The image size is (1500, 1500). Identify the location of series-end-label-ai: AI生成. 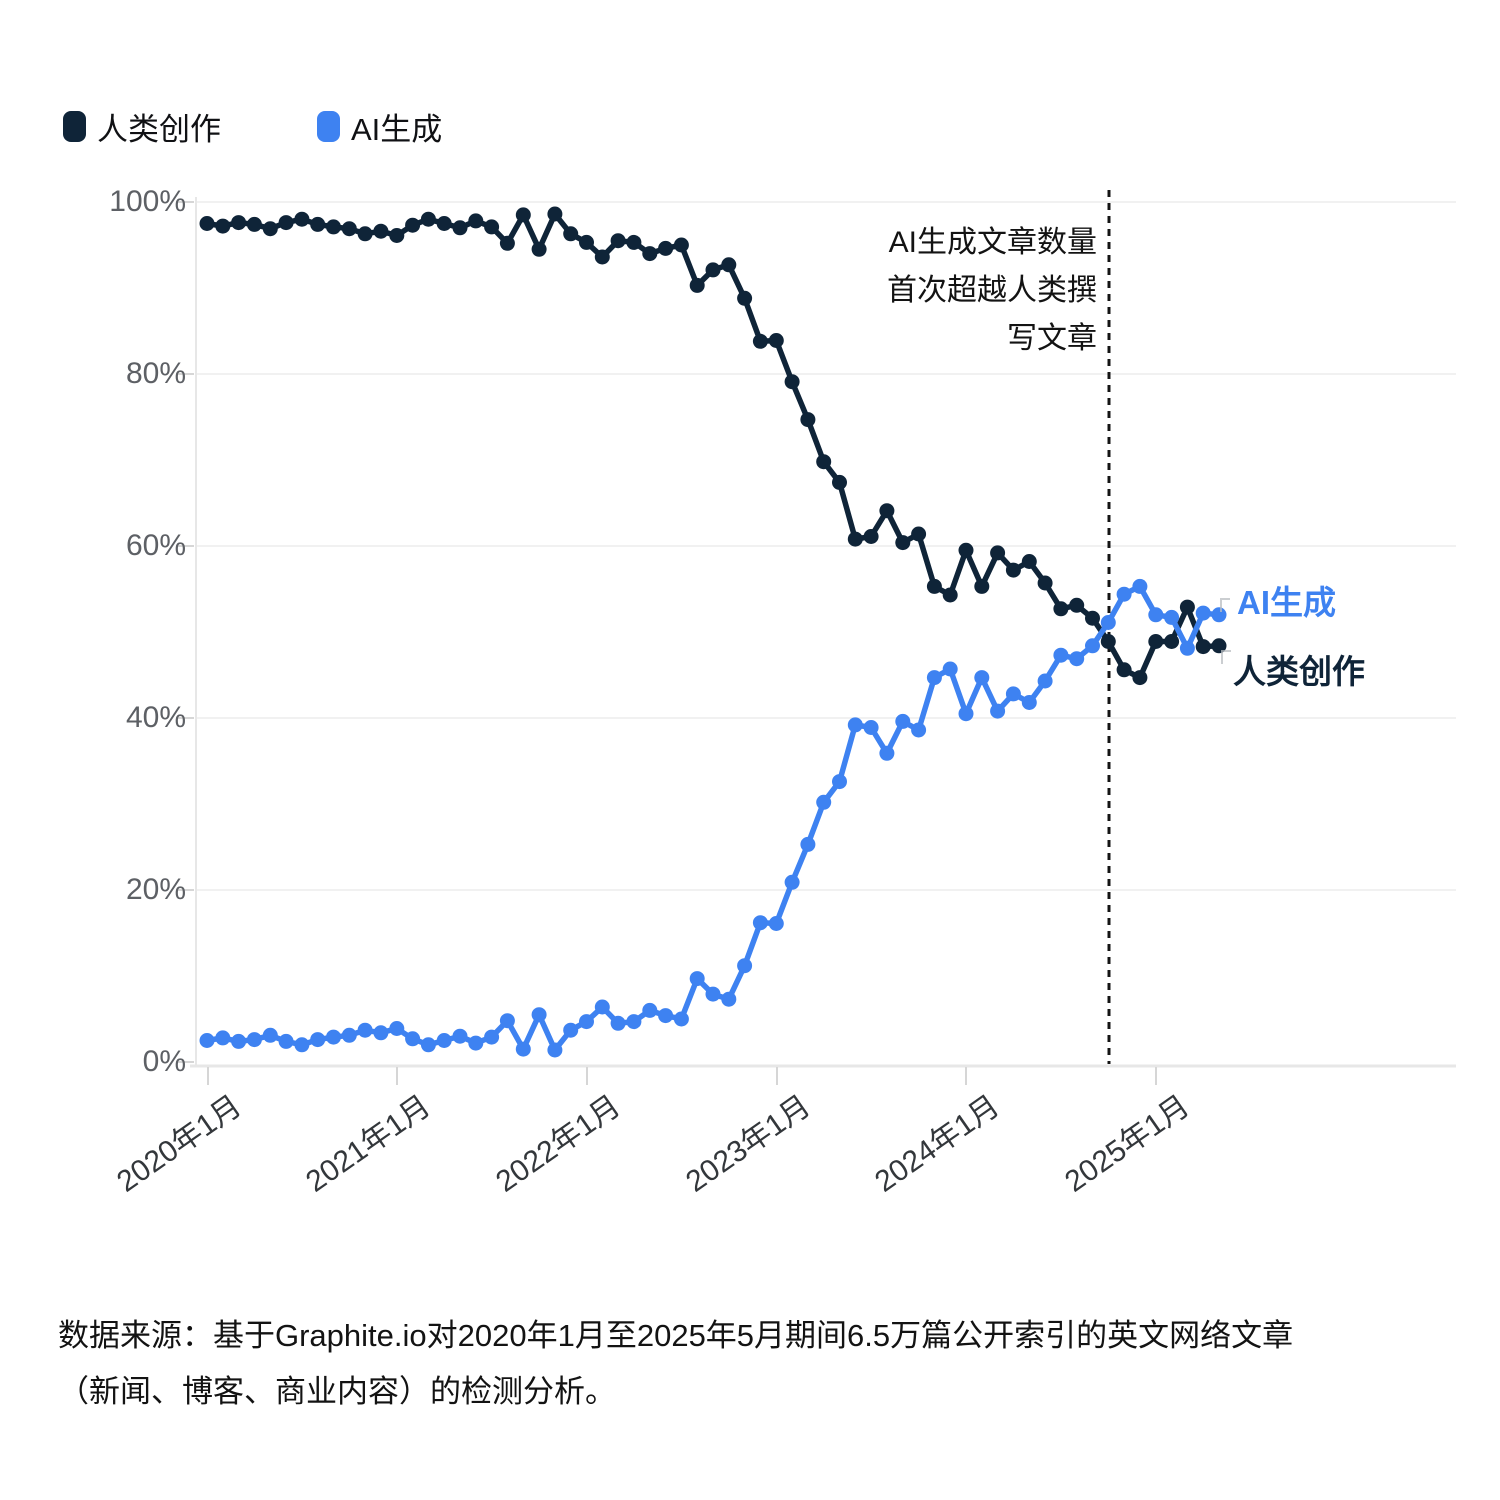
(1286, 602).